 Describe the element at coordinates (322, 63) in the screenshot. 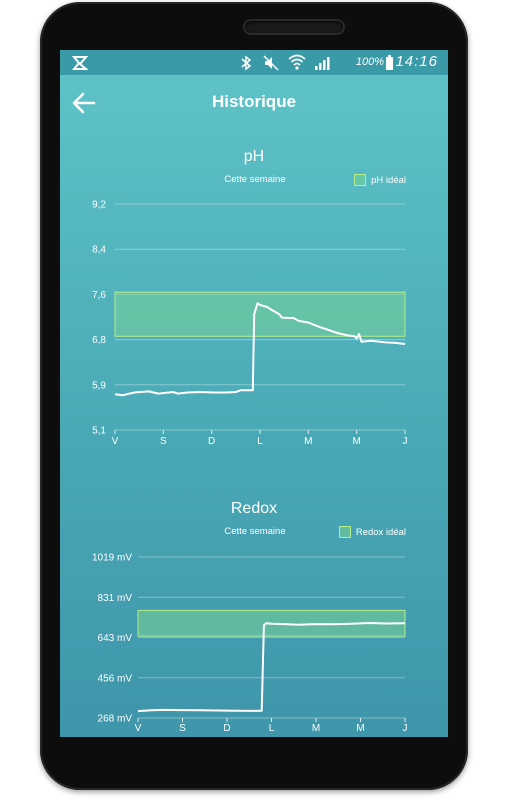

I see `signal-icon` at that location.